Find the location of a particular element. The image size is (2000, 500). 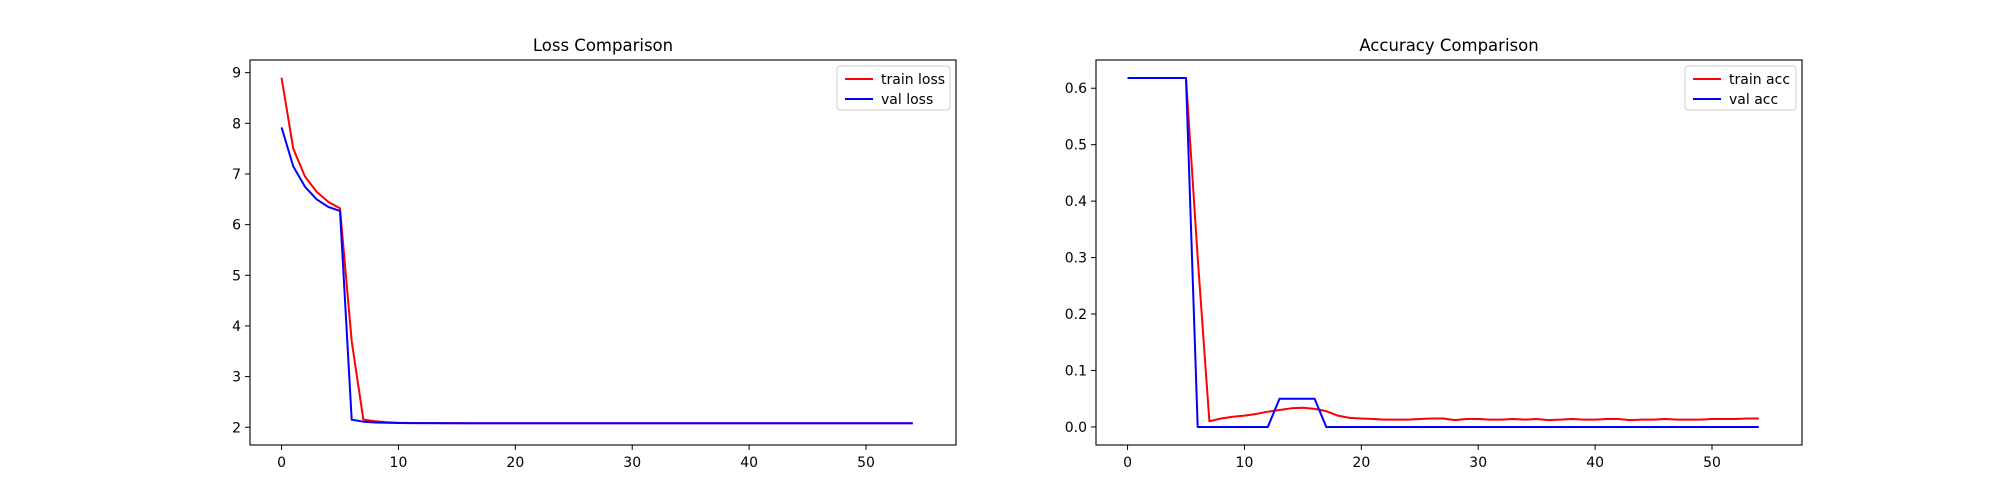

y-tick-label: 5 is located at coordinates (236, 276).